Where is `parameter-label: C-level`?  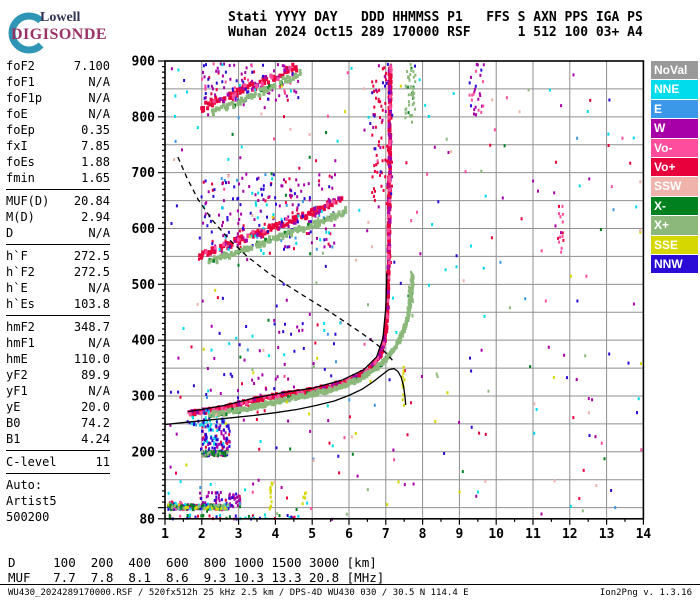 parameter-label: C-level is located at coordinates (31, 462).